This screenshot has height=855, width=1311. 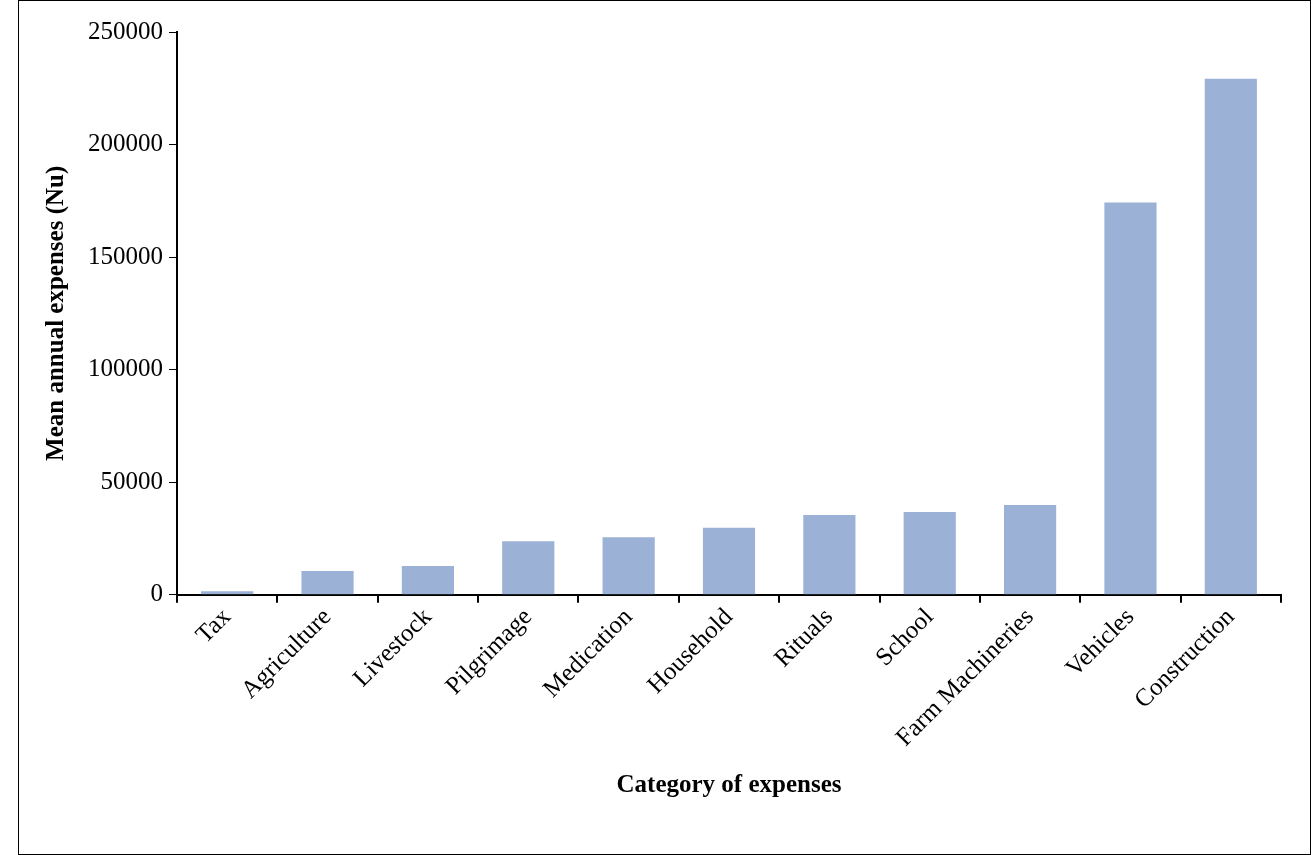 What do you see at coordinates (125, 368) in the screenshot?
I see `y-tick-label: 100000` at bounding box center [125, 368].